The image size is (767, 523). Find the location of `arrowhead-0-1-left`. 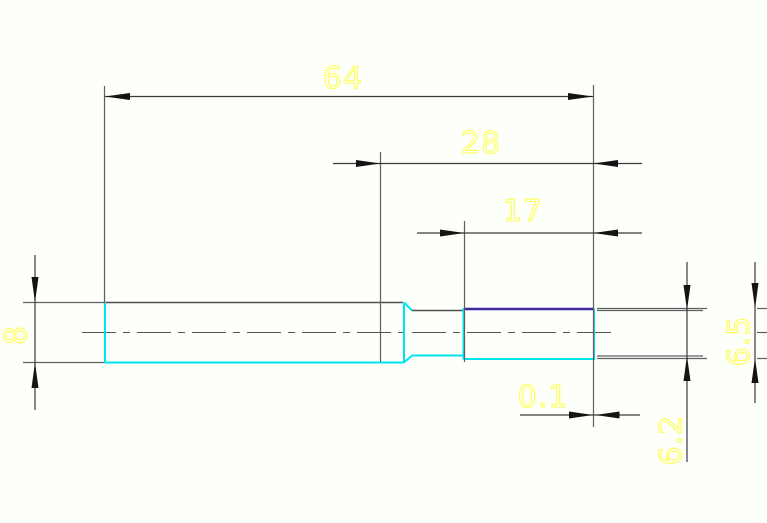

arrowhead-0-1-left is located at coordinates (581, 415).